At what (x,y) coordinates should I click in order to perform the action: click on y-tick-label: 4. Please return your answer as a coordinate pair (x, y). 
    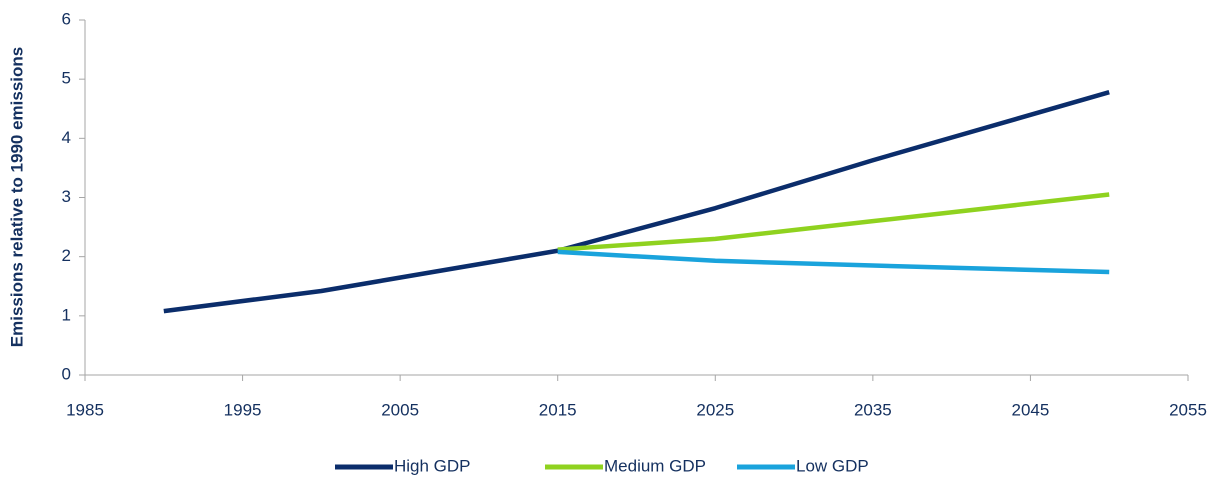
    Looking at the image, I should click on (66, 137).